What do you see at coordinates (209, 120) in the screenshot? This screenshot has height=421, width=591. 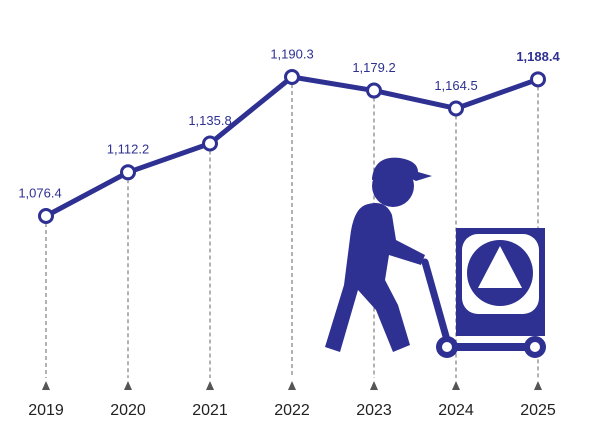 I see `value-label: 1,135.8` at bounding box center [209, 120].